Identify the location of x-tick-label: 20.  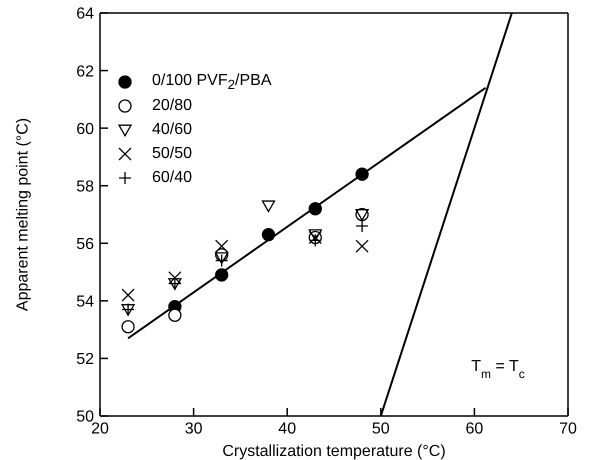
(100, 429).